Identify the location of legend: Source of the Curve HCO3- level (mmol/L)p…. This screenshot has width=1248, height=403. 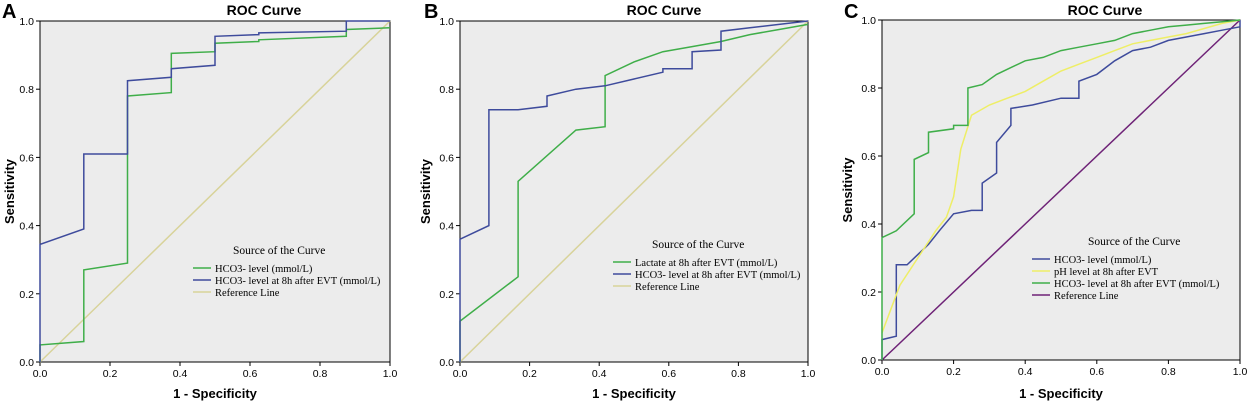
(1126, 269).